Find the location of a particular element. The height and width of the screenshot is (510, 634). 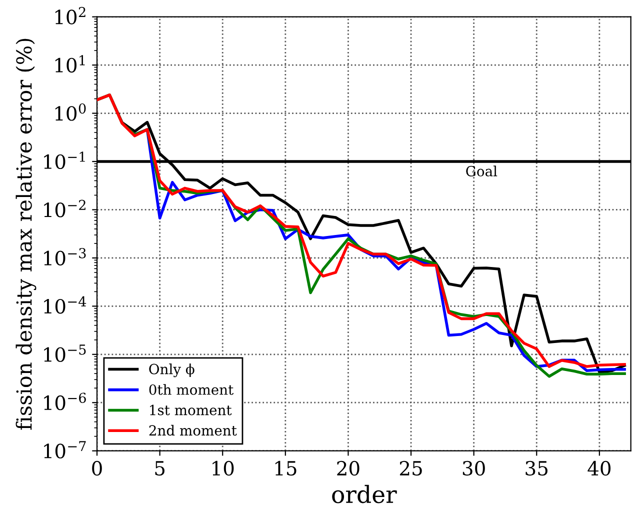

y-tick-label: 10$^{2}$ is located at coordinates (70, 15).